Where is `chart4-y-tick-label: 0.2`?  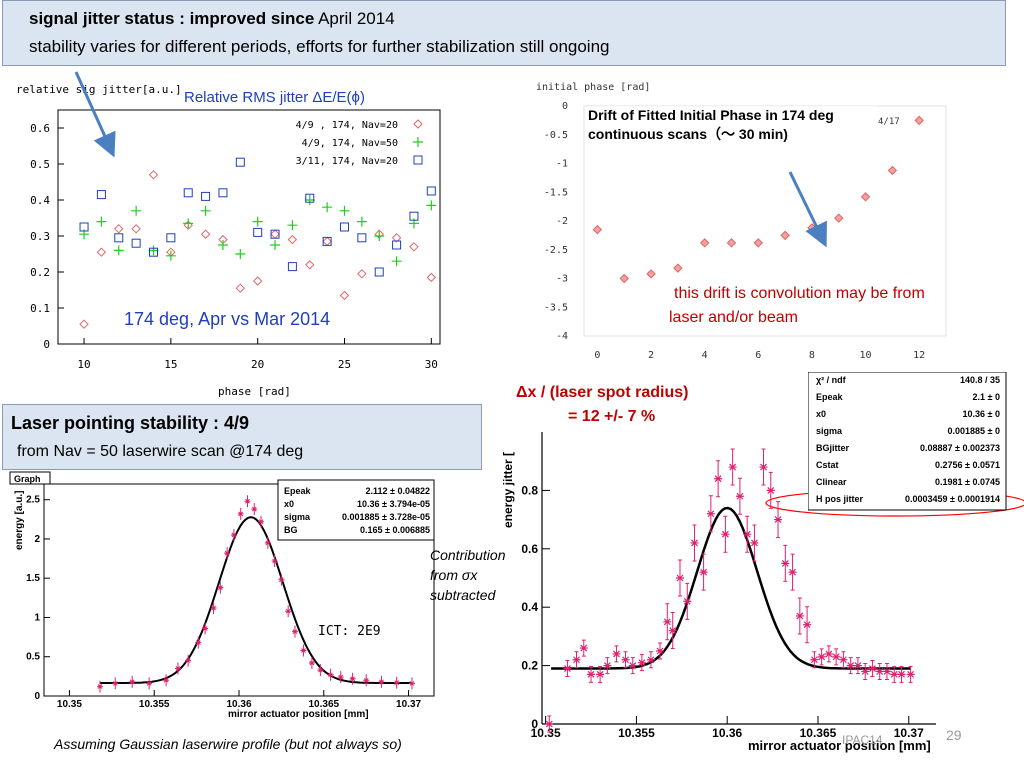
chart4-y-tick-label: 0.2 is located at coordinates (529, 666).